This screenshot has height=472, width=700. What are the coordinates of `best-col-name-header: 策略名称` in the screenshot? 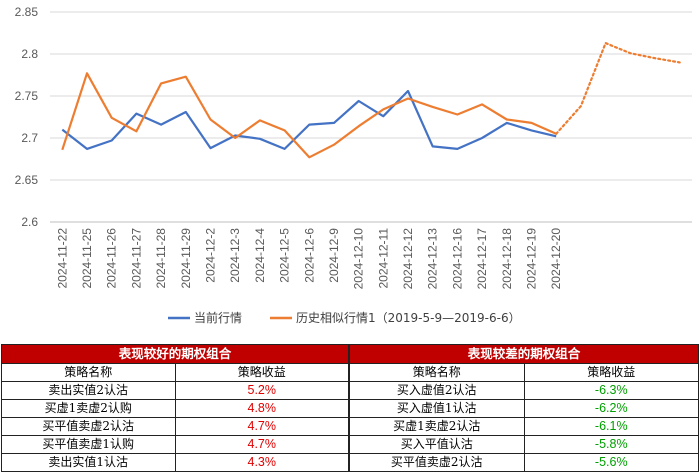 It's located at (88, 372).